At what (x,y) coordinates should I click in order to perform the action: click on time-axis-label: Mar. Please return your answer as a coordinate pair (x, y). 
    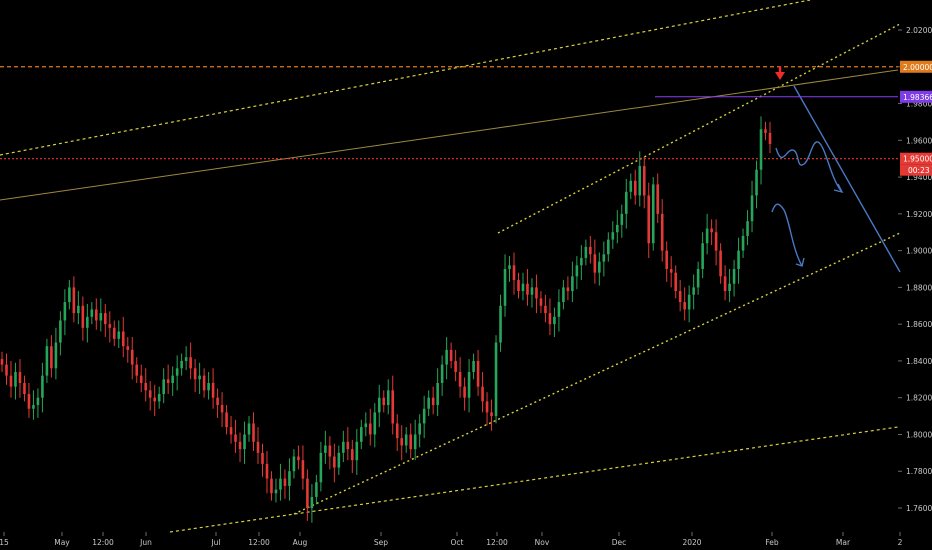
    Looking at the image, I should click on (843, 542).